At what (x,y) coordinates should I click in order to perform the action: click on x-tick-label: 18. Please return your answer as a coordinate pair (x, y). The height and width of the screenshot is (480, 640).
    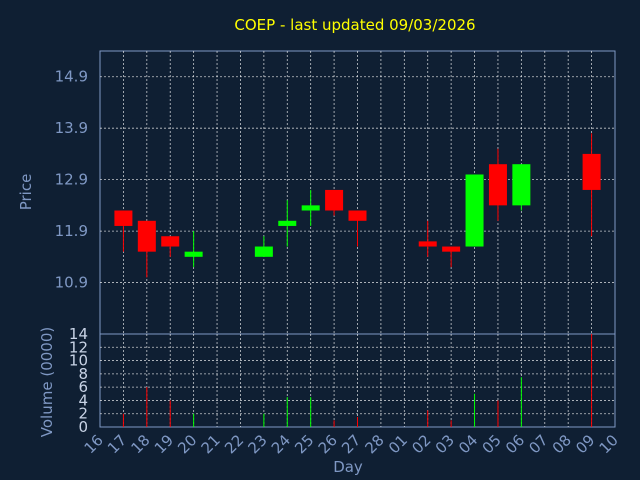
    Looking at the image, I should click on (140, 444).